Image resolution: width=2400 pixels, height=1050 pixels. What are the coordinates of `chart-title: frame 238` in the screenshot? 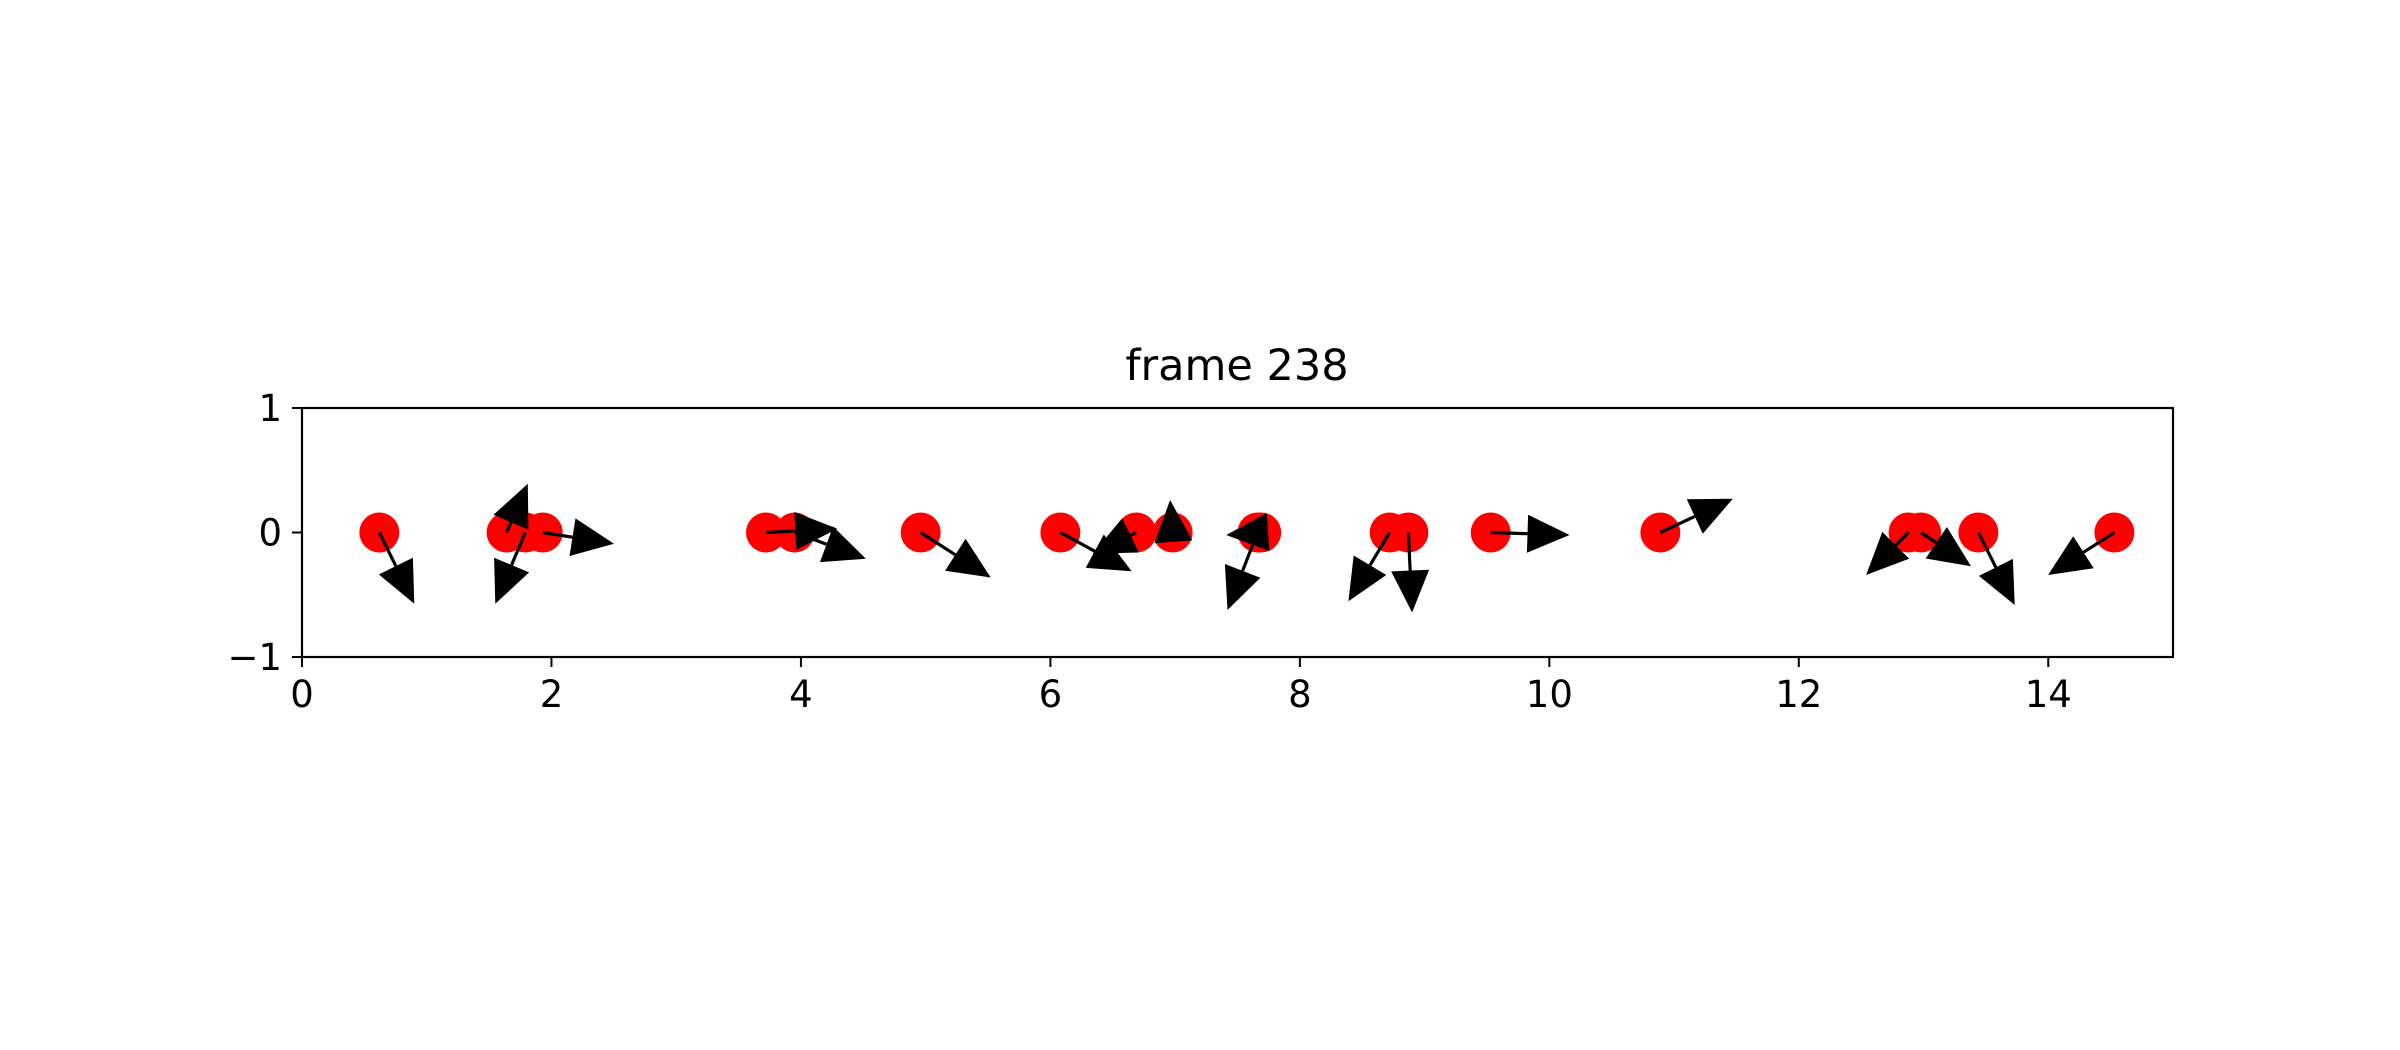 It's located at (1236, 366).